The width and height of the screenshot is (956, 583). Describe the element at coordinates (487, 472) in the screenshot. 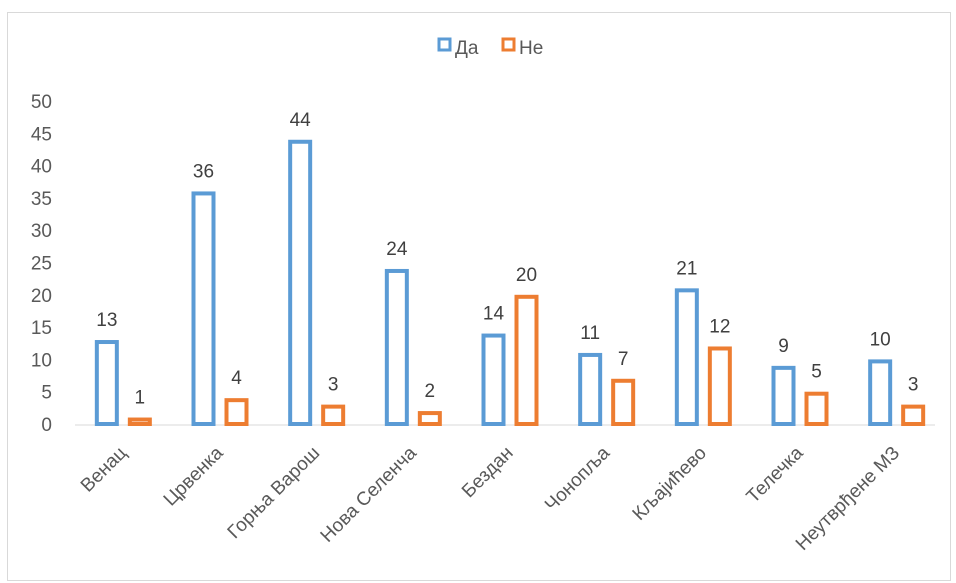

I see `category-label: Бездан` at that location.